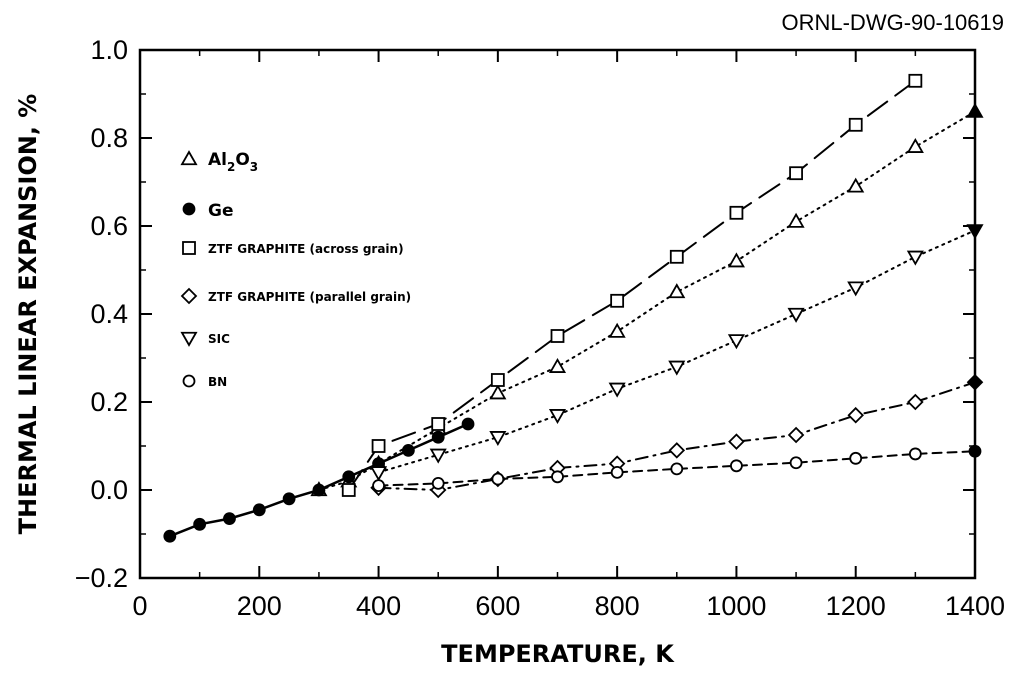 The image size is (1019, 675). What do you see at coordinates (189, 339) in the screenshot?
I see `legend-marker-sic` at bounding box center [189, 339].